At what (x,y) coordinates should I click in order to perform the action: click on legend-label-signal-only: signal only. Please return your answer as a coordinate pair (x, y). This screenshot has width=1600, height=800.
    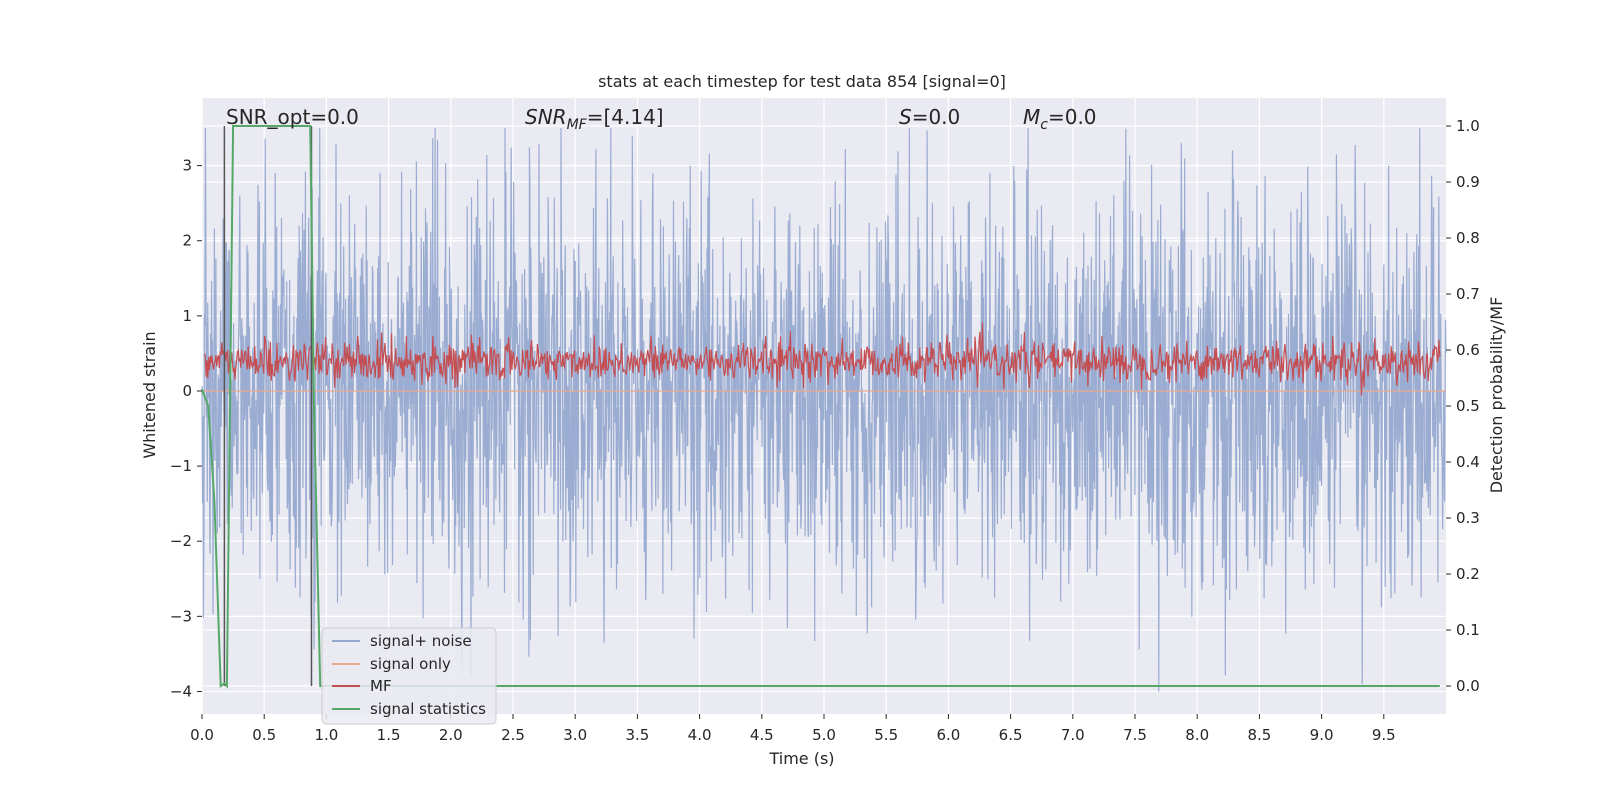
    Looking at the image, I should click on (410, 664).